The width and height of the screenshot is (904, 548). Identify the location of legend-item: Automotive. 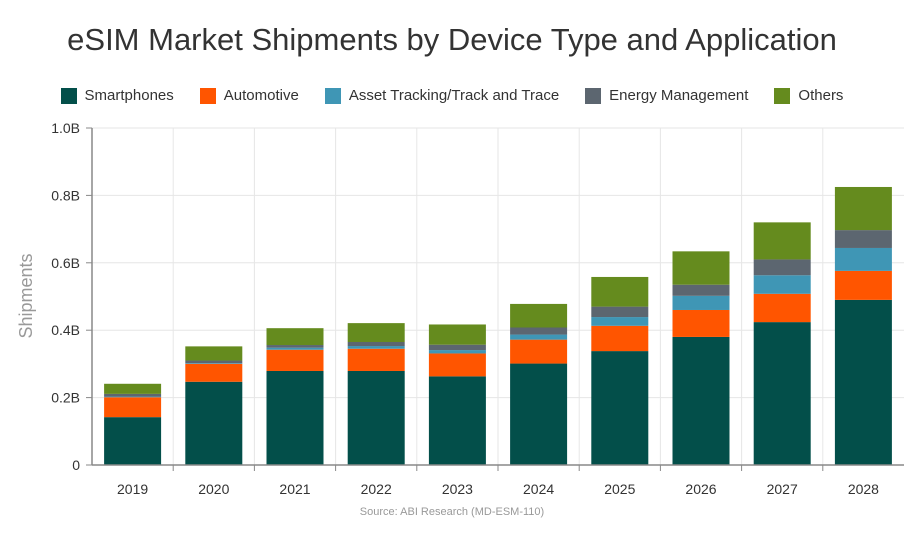
(249, 95).